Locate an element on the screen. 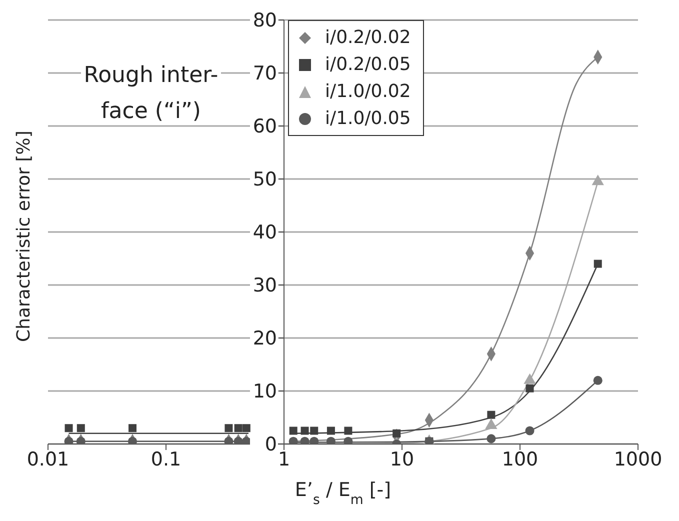 The image size is (679, 521). annotation: Rough inter-face (“i”) is located at coordinates (151, 93).